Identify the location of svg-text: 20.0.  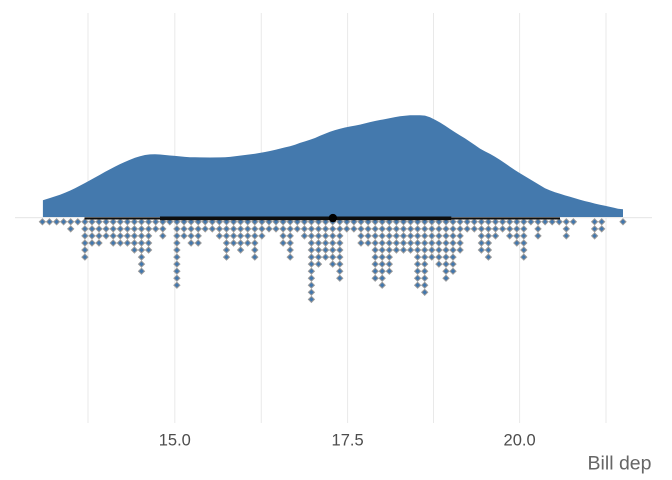
(520, 441).